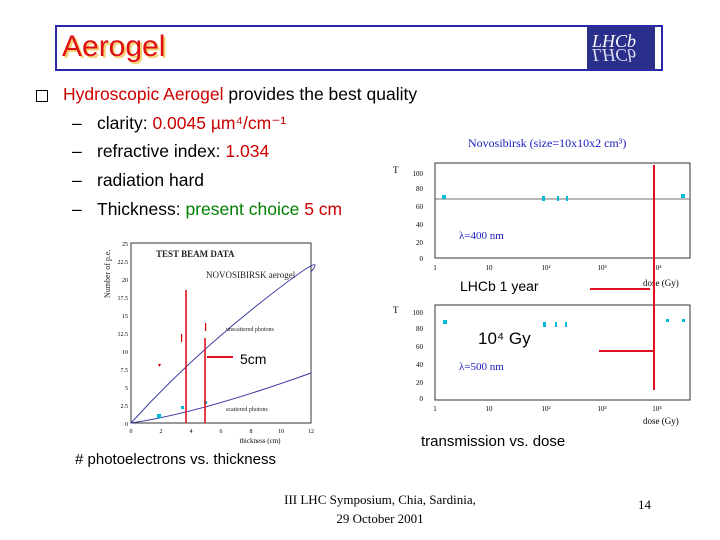 This screenshot has width=720, height=540. Describe the element at coordinates (125, 123) in the screenshot. I see `item-label: clarity:` at that location.